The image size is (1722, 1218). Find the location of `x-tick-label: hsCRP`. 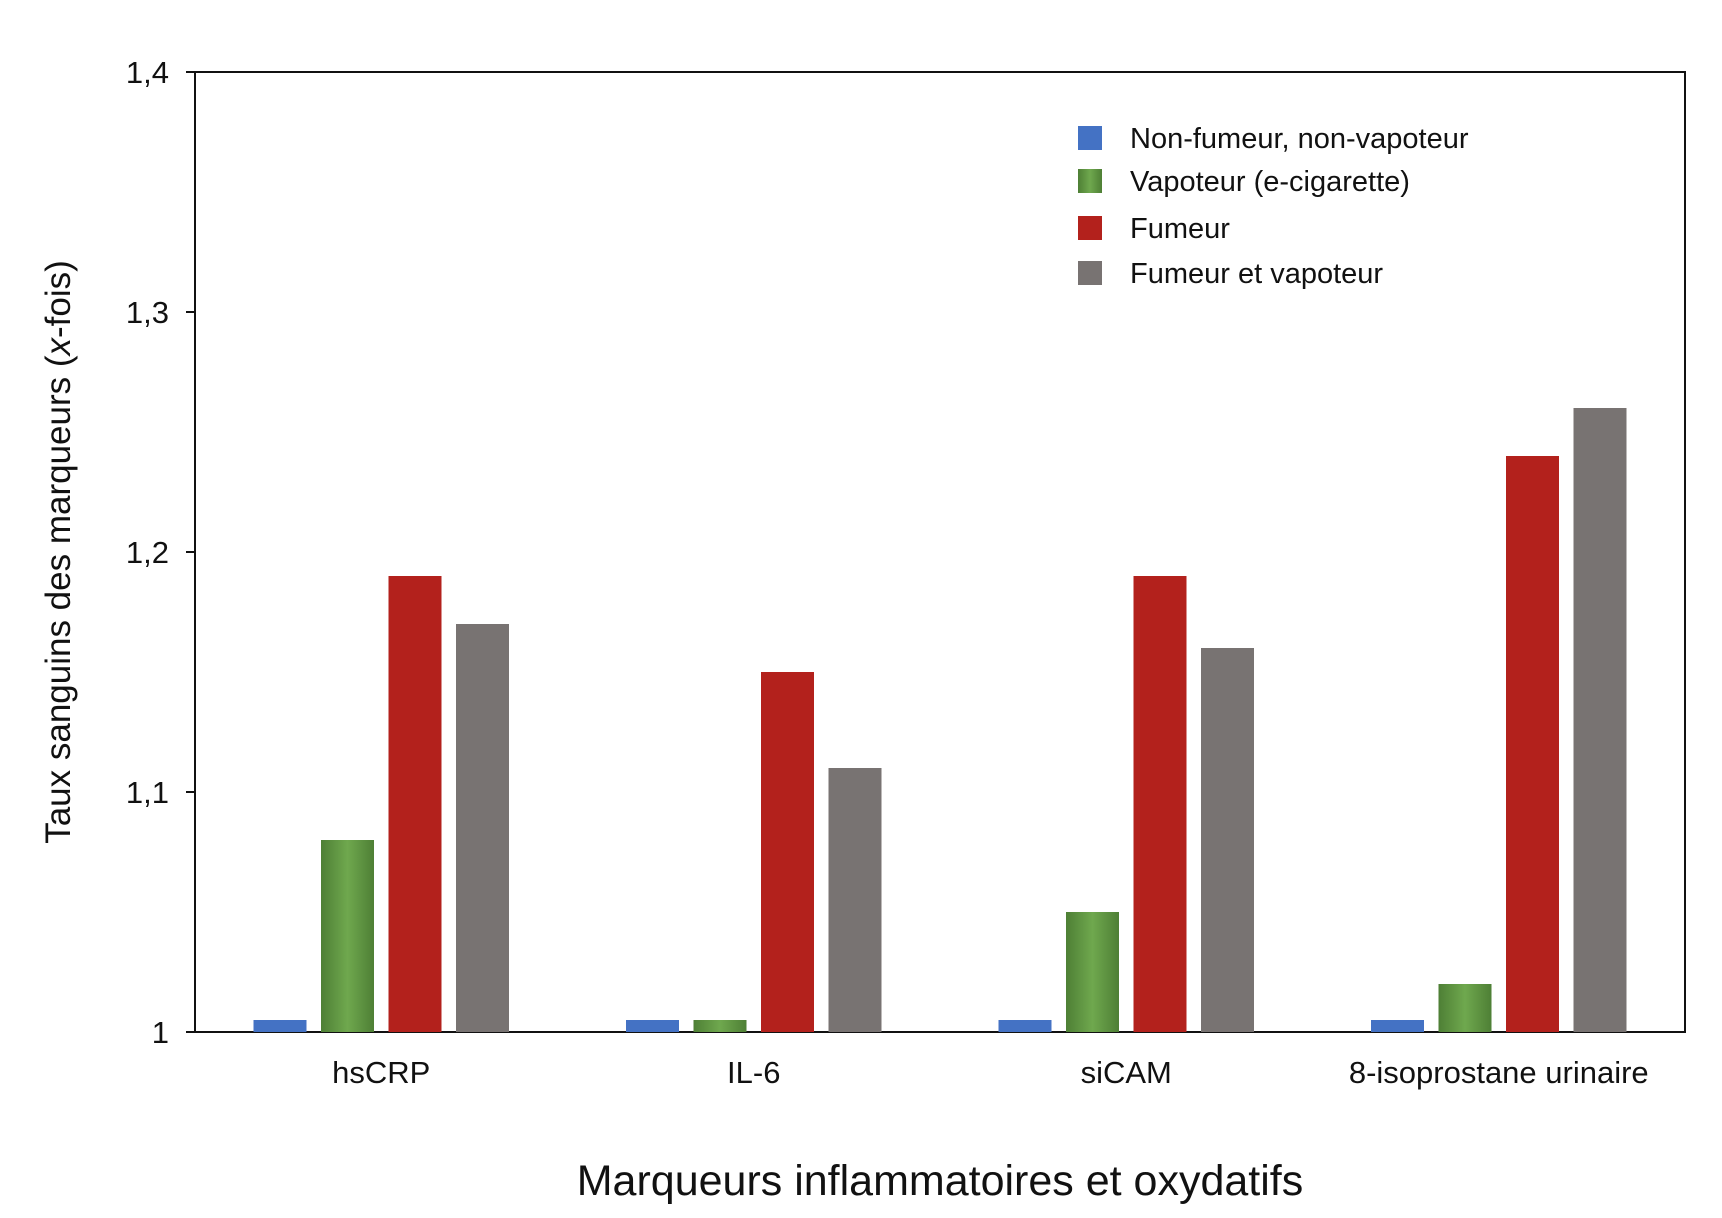

x-tick-label: hsCRP is located at coordinates (381, 1072).